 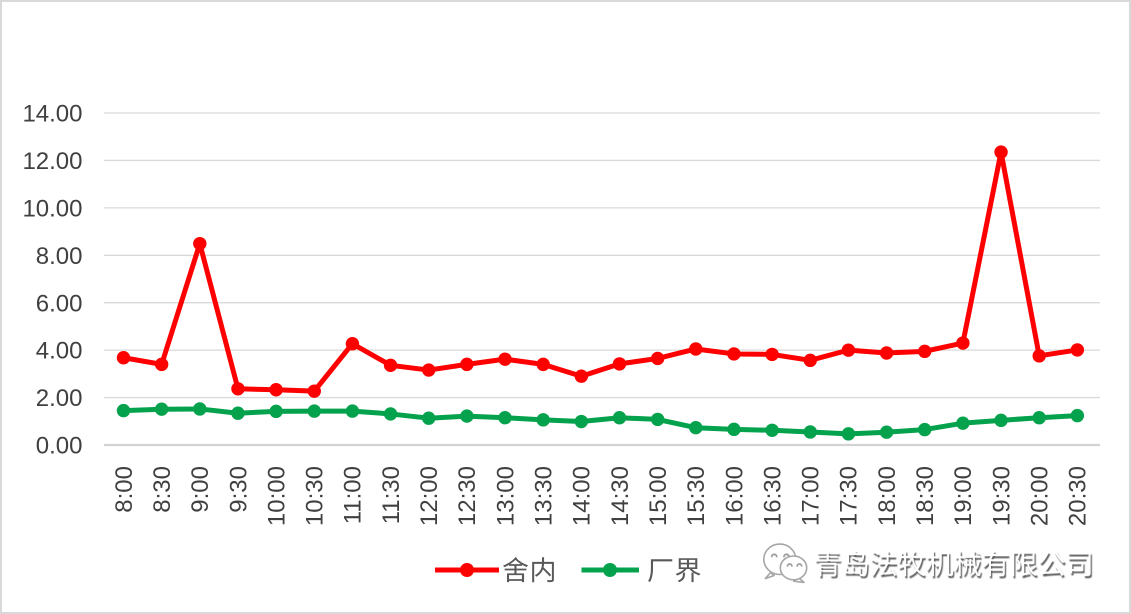 What do you see at coordinates (772, 496) in the screenshot?
I see `svg-text: 16:30` at bounding box center [772, 496].